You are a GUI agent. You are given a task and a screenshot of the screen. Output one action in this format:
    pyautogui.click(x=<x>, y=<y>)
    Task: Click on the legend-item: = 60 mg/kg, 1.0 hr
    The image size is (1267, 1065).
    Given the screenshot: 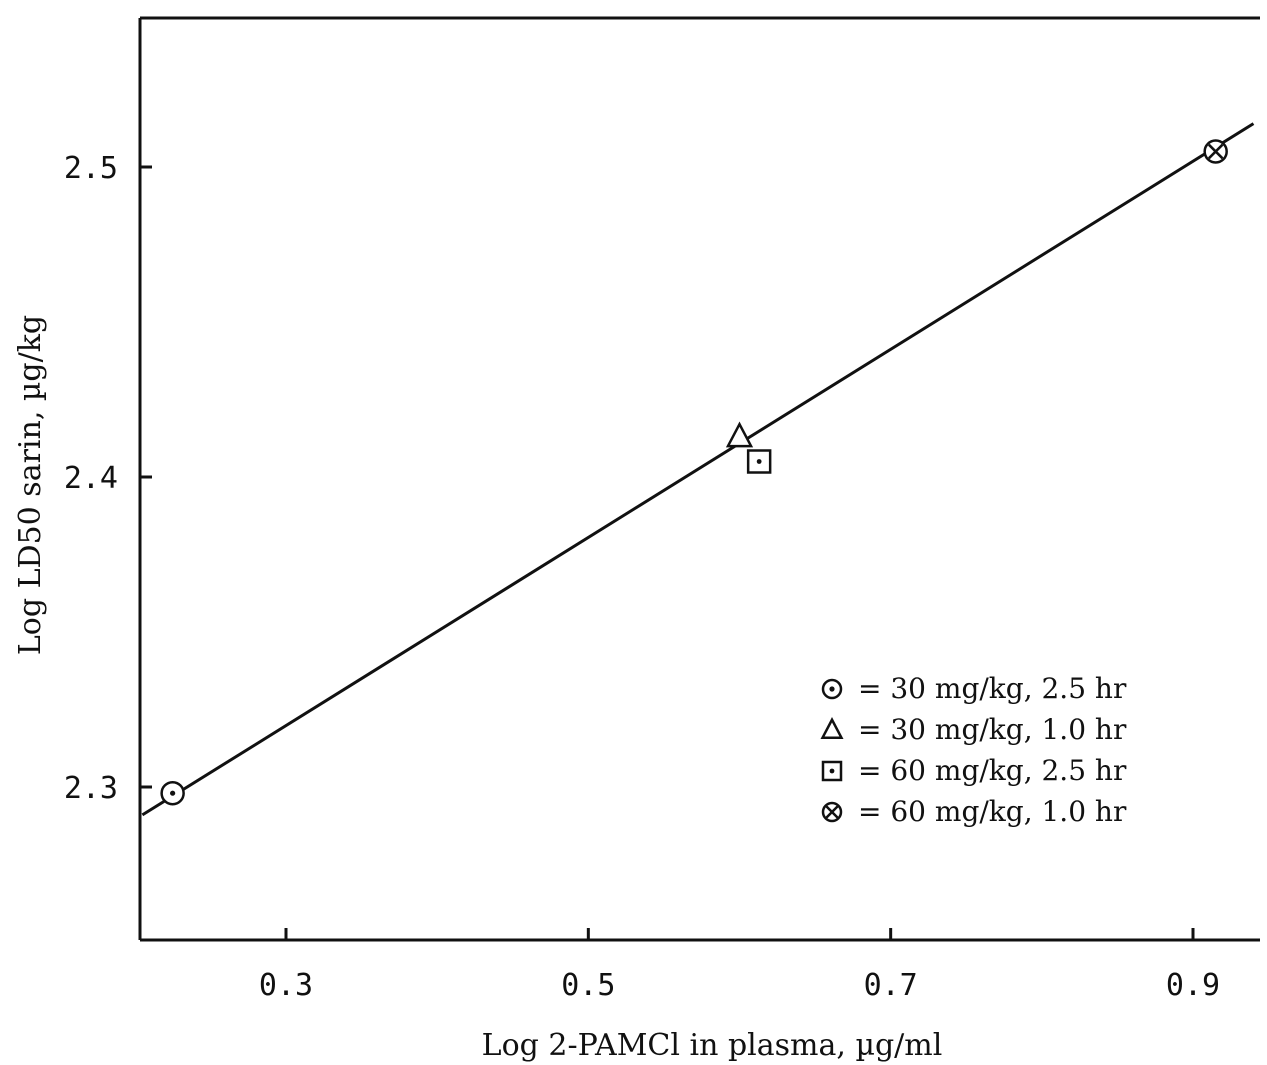 What is the action you would take?
    pyautogui.click(x=974, y=811)
    